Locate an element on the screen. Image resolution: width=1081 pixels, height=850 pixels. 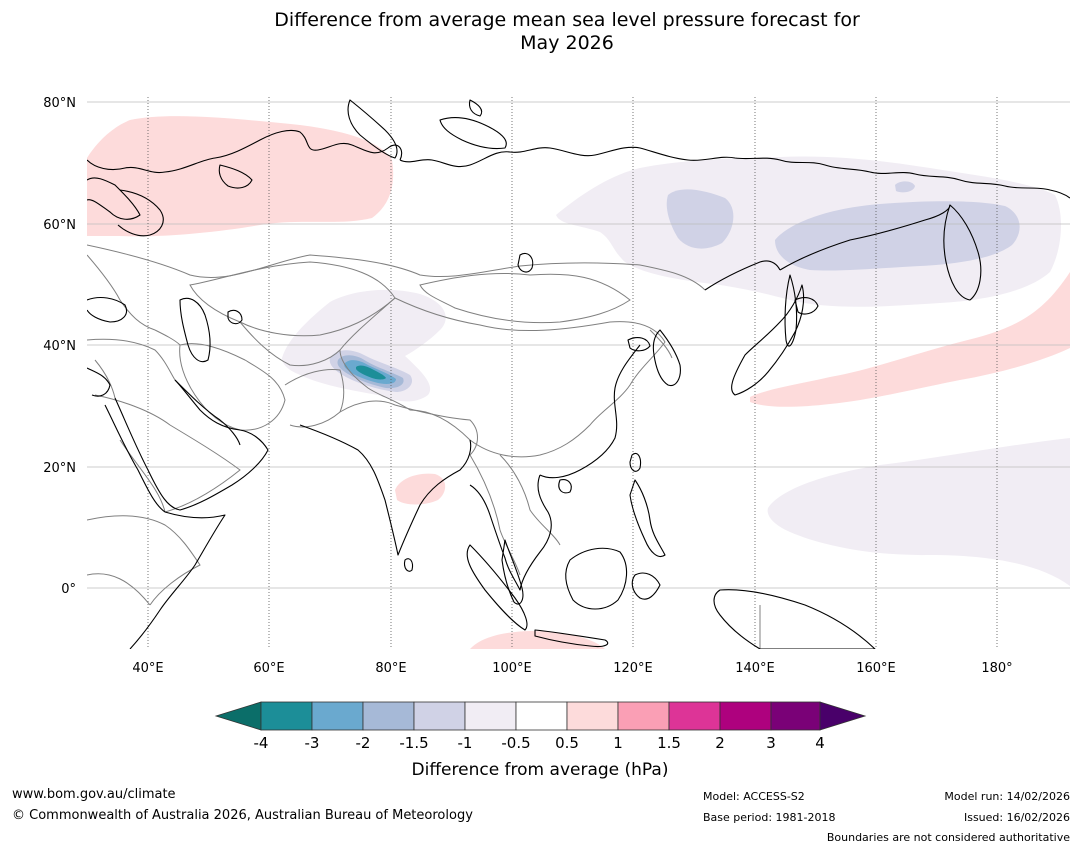
lon-label-120e: 120°E is located at coordinates (633, 668).